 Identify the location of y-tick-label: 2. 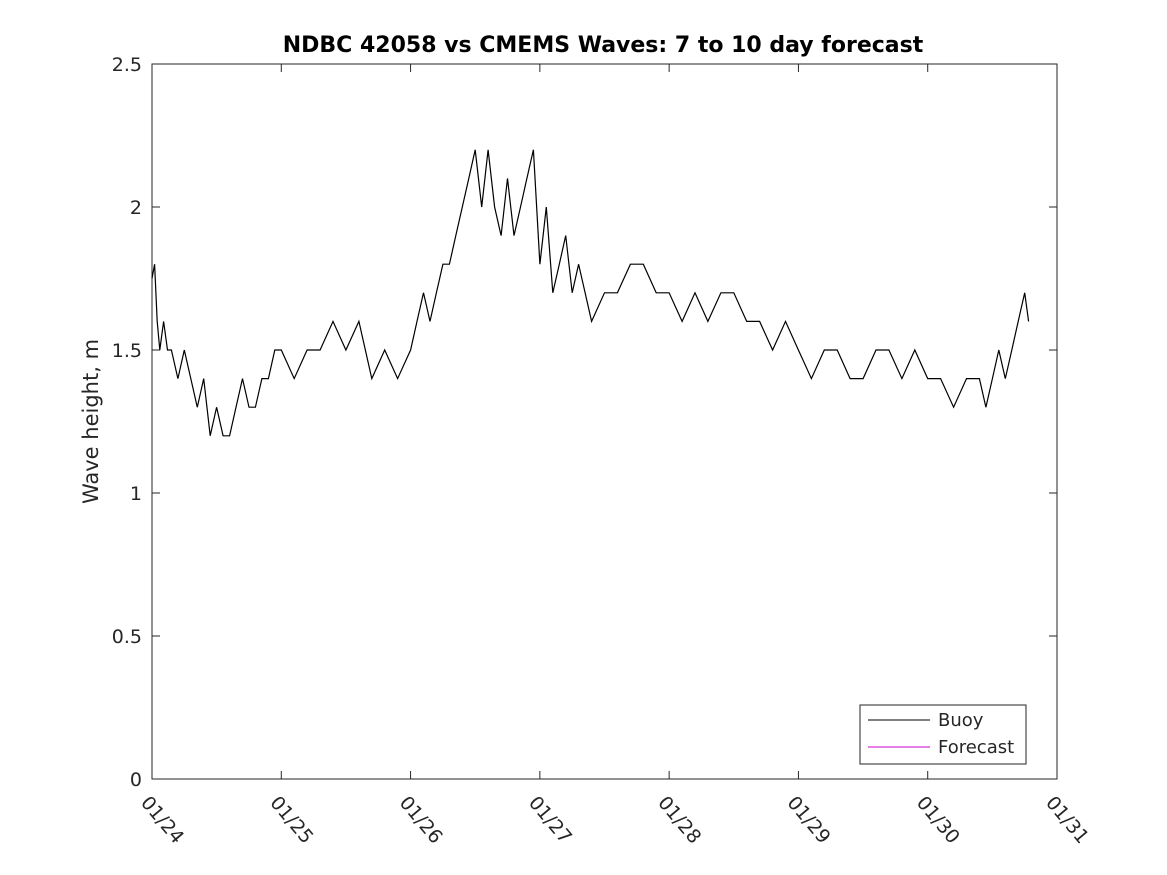
(136, 208).